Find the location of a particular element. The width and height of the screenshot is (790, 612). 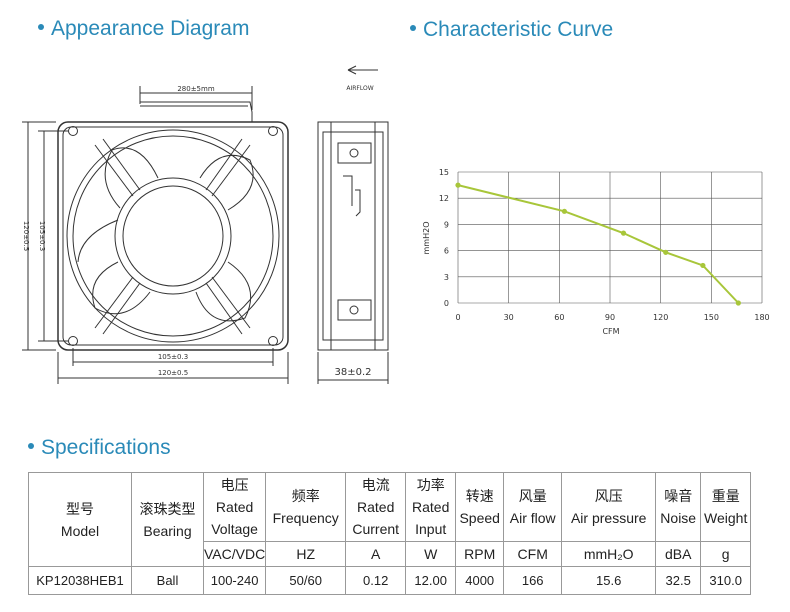

header-text: Model is located at coordinates (80, 530).